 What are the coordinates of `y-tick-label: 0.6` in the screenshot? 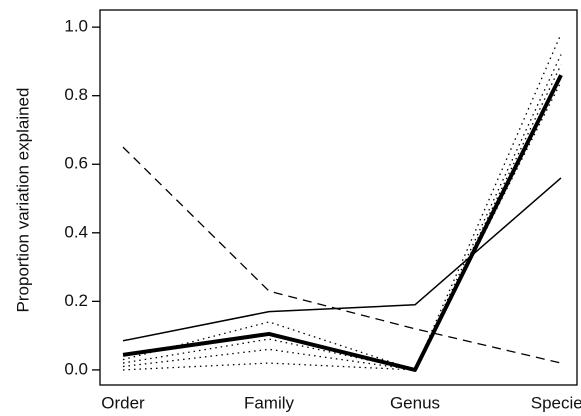 It's located at (76, 163).